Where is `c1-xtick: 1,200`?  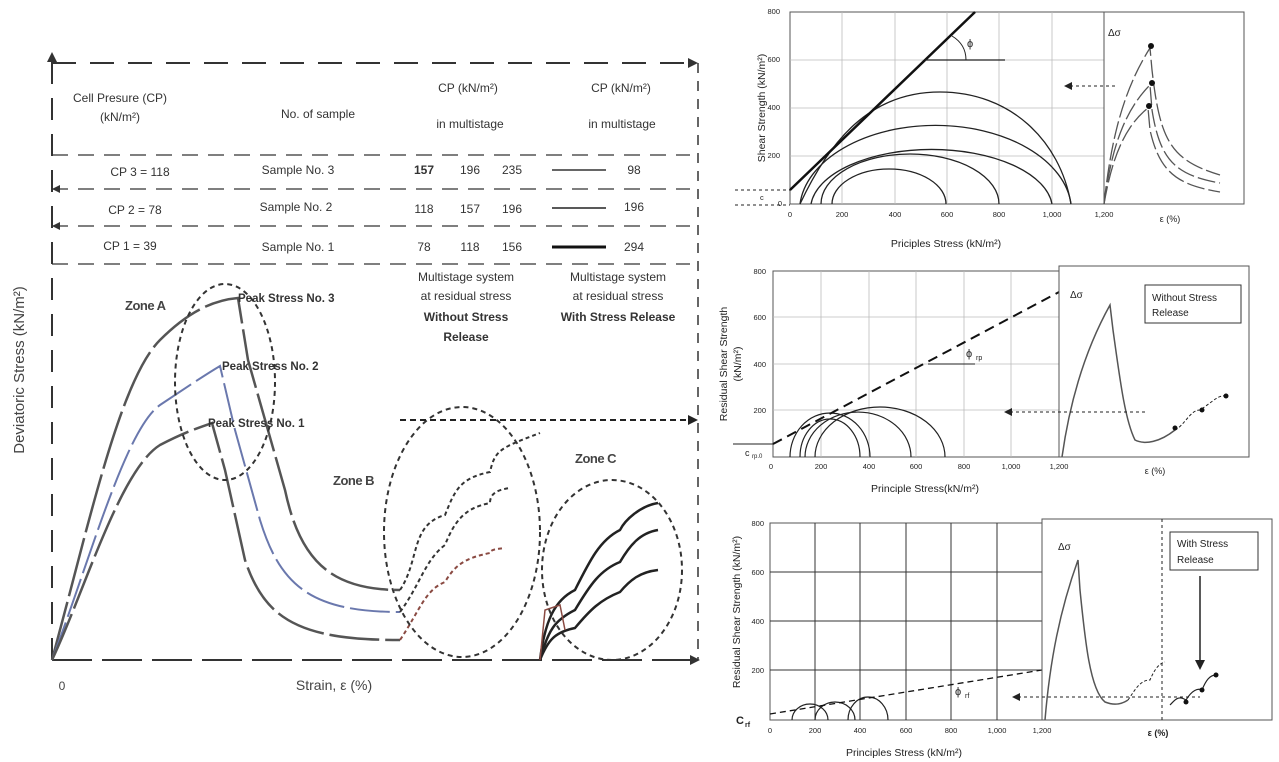 c1-xtick: 1,200 is located at coordinates (1104, 214).